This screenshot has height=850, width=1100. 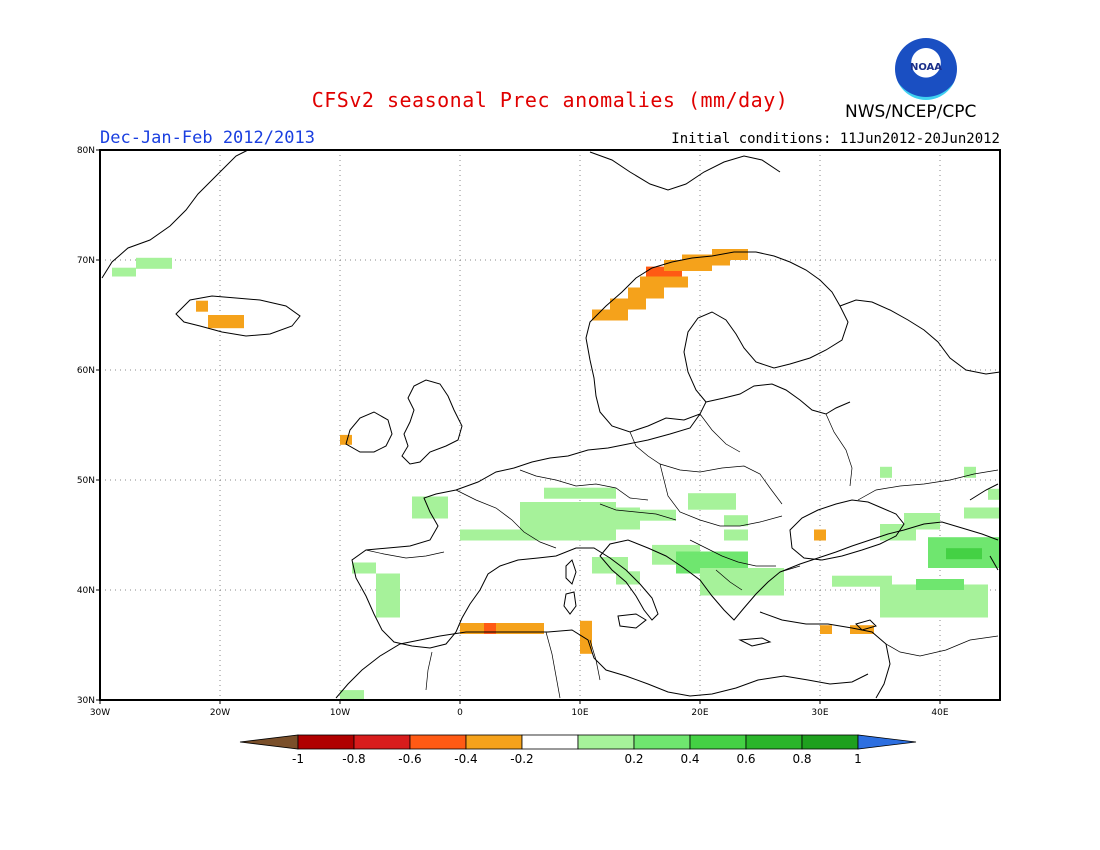 What do you see at coordinates (745, 759) in the screenshot?
I see `colorbar-label: 0.6` at bounding box center [745, 759].